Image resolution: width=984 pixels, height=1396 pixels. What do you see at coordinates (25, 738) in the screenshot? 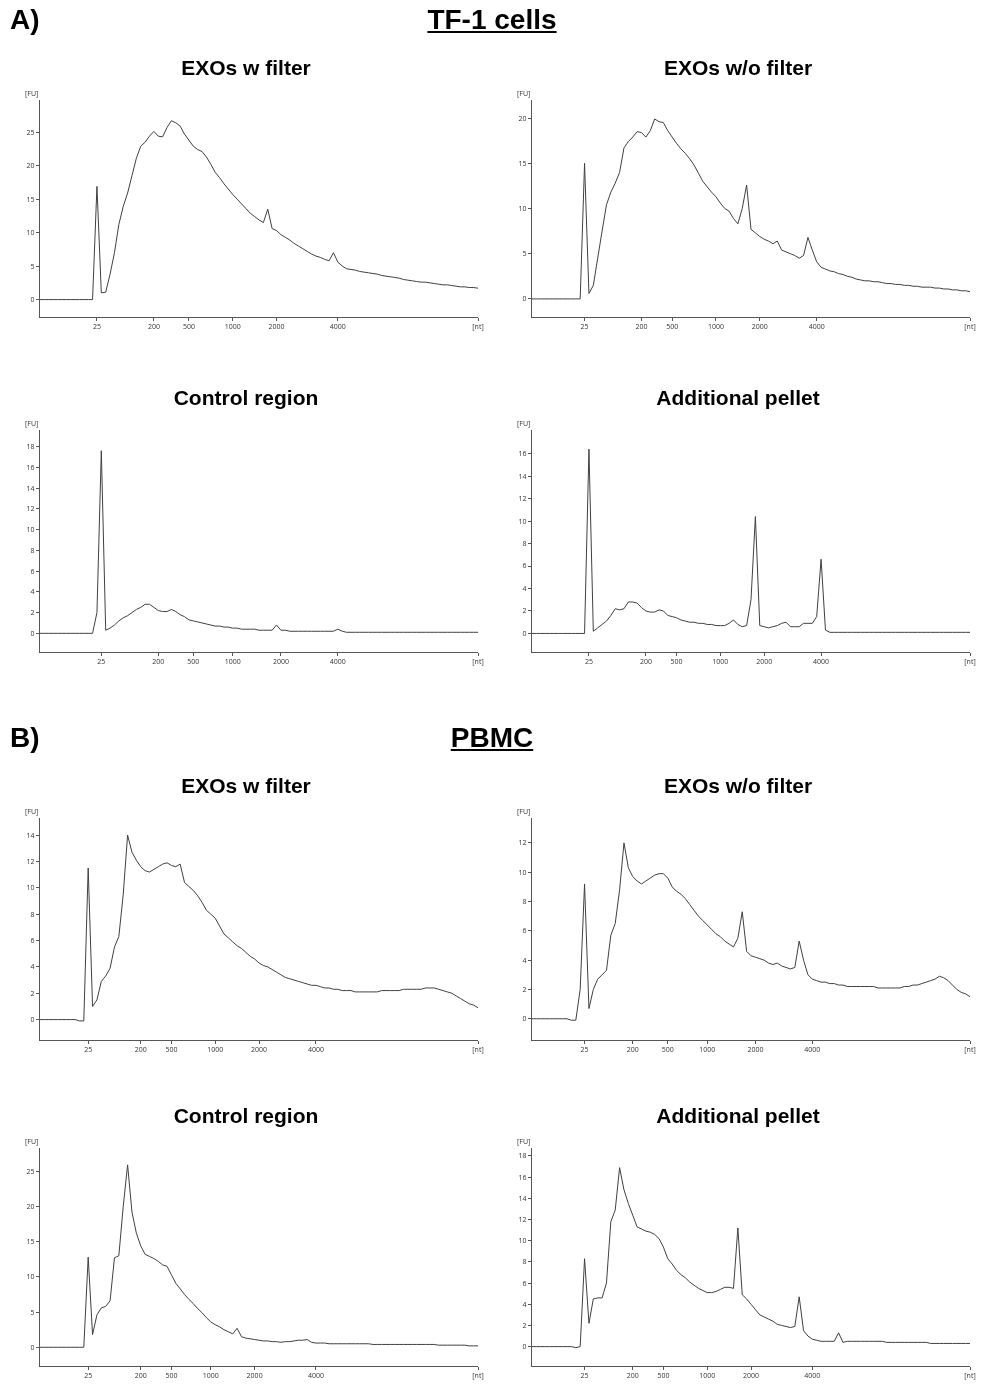
I see `text: B)` at bounding box center [25, 738].